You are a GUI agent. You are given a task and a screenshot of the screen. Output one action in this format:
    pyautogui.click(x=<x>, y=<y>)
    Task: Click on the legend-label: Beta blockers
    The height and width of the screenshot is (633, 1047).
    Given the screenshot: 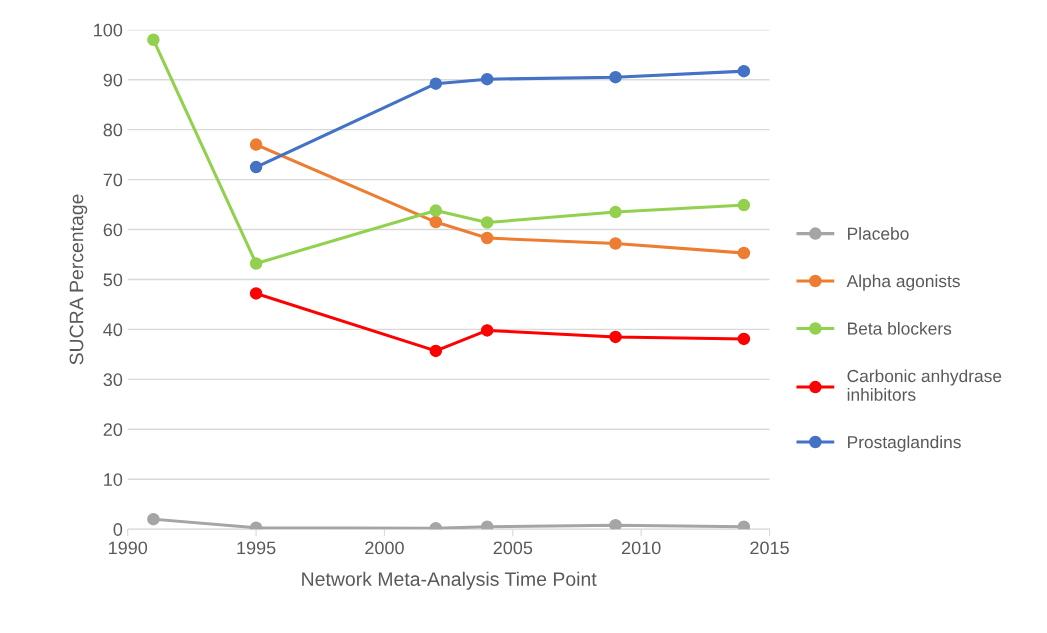 What is the action you would take?
    pyautogui.click(x=900, y=328)
    